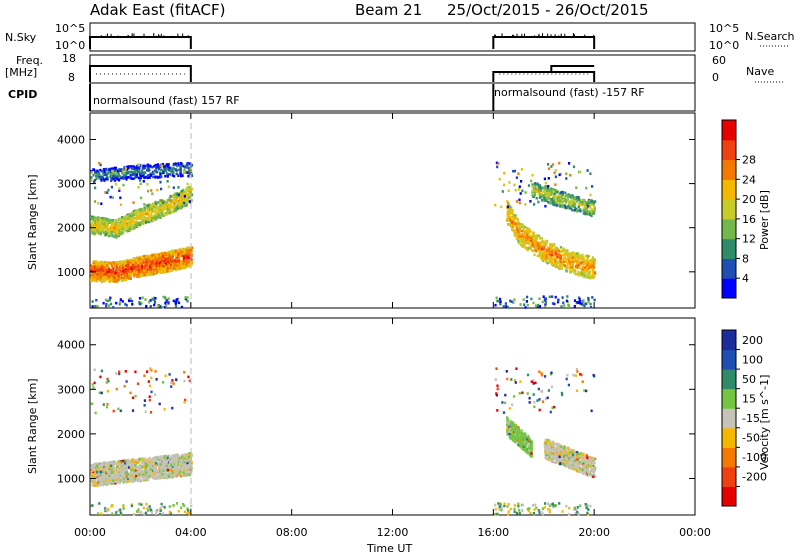  I want to click on nsky-tick-bottom: 10^0, so click(70, 45).